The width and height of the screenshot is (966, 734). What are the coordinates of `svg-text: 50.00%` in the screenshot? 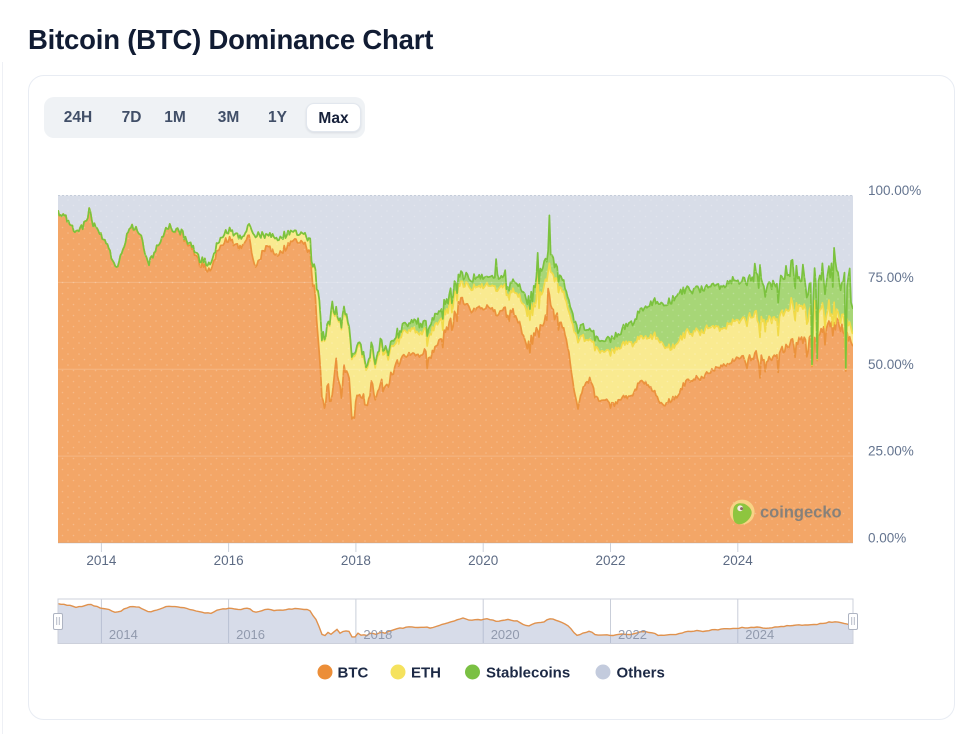 It's located at (891, 364).